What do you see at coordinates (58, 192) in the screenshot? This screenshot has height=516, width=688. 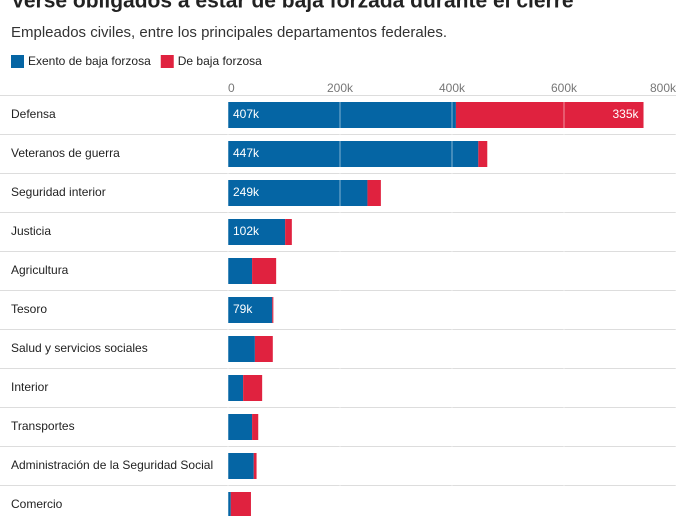 I see `category-label: Seguridad interior` at bounding box center [58, 192].